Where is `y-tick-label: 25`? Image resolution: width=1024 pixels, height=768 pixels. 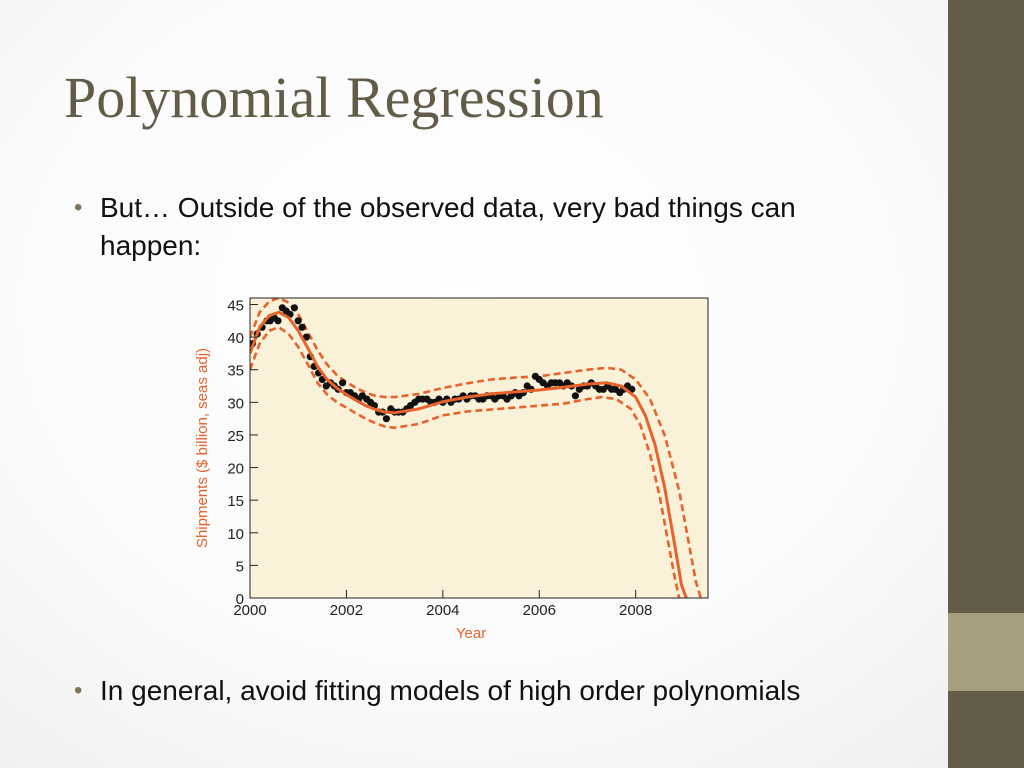 y-tick-label: 25 is located at coordinates (235, 436).